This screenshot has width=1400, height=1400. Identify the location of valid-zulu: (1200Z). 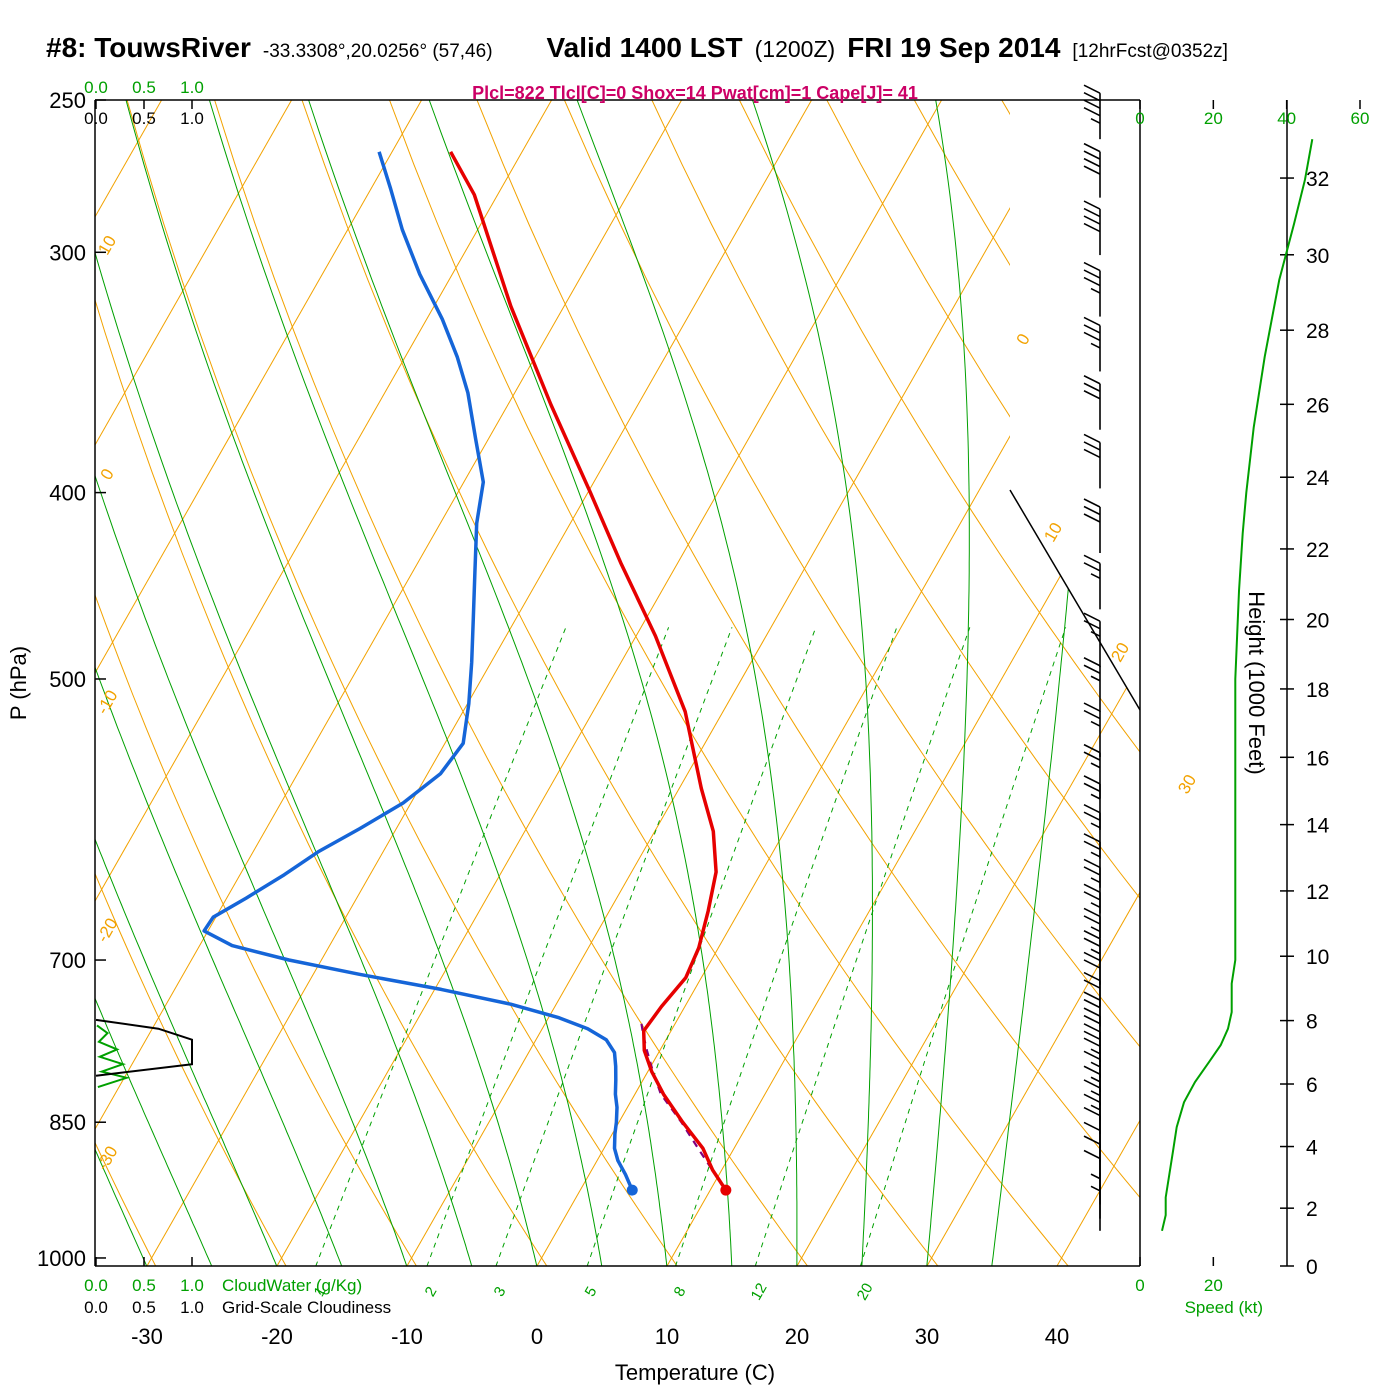
(795, 49).